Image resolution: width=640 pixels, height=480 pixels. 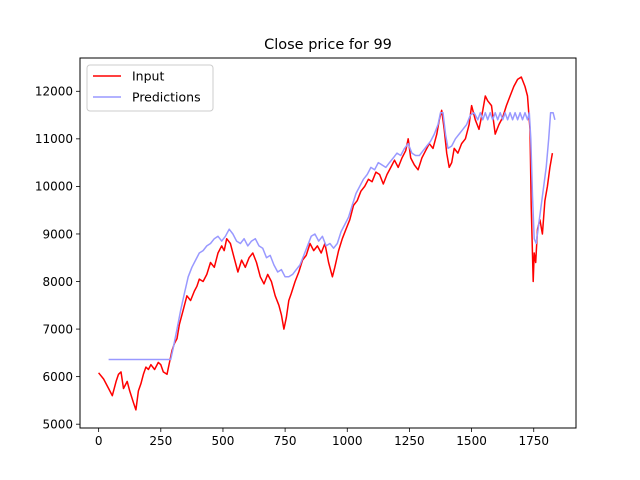 What do you see at coordinates (57, 329) in the screenshot?
I see `y-tick-label: 7000` at bounding box center [57, 329].